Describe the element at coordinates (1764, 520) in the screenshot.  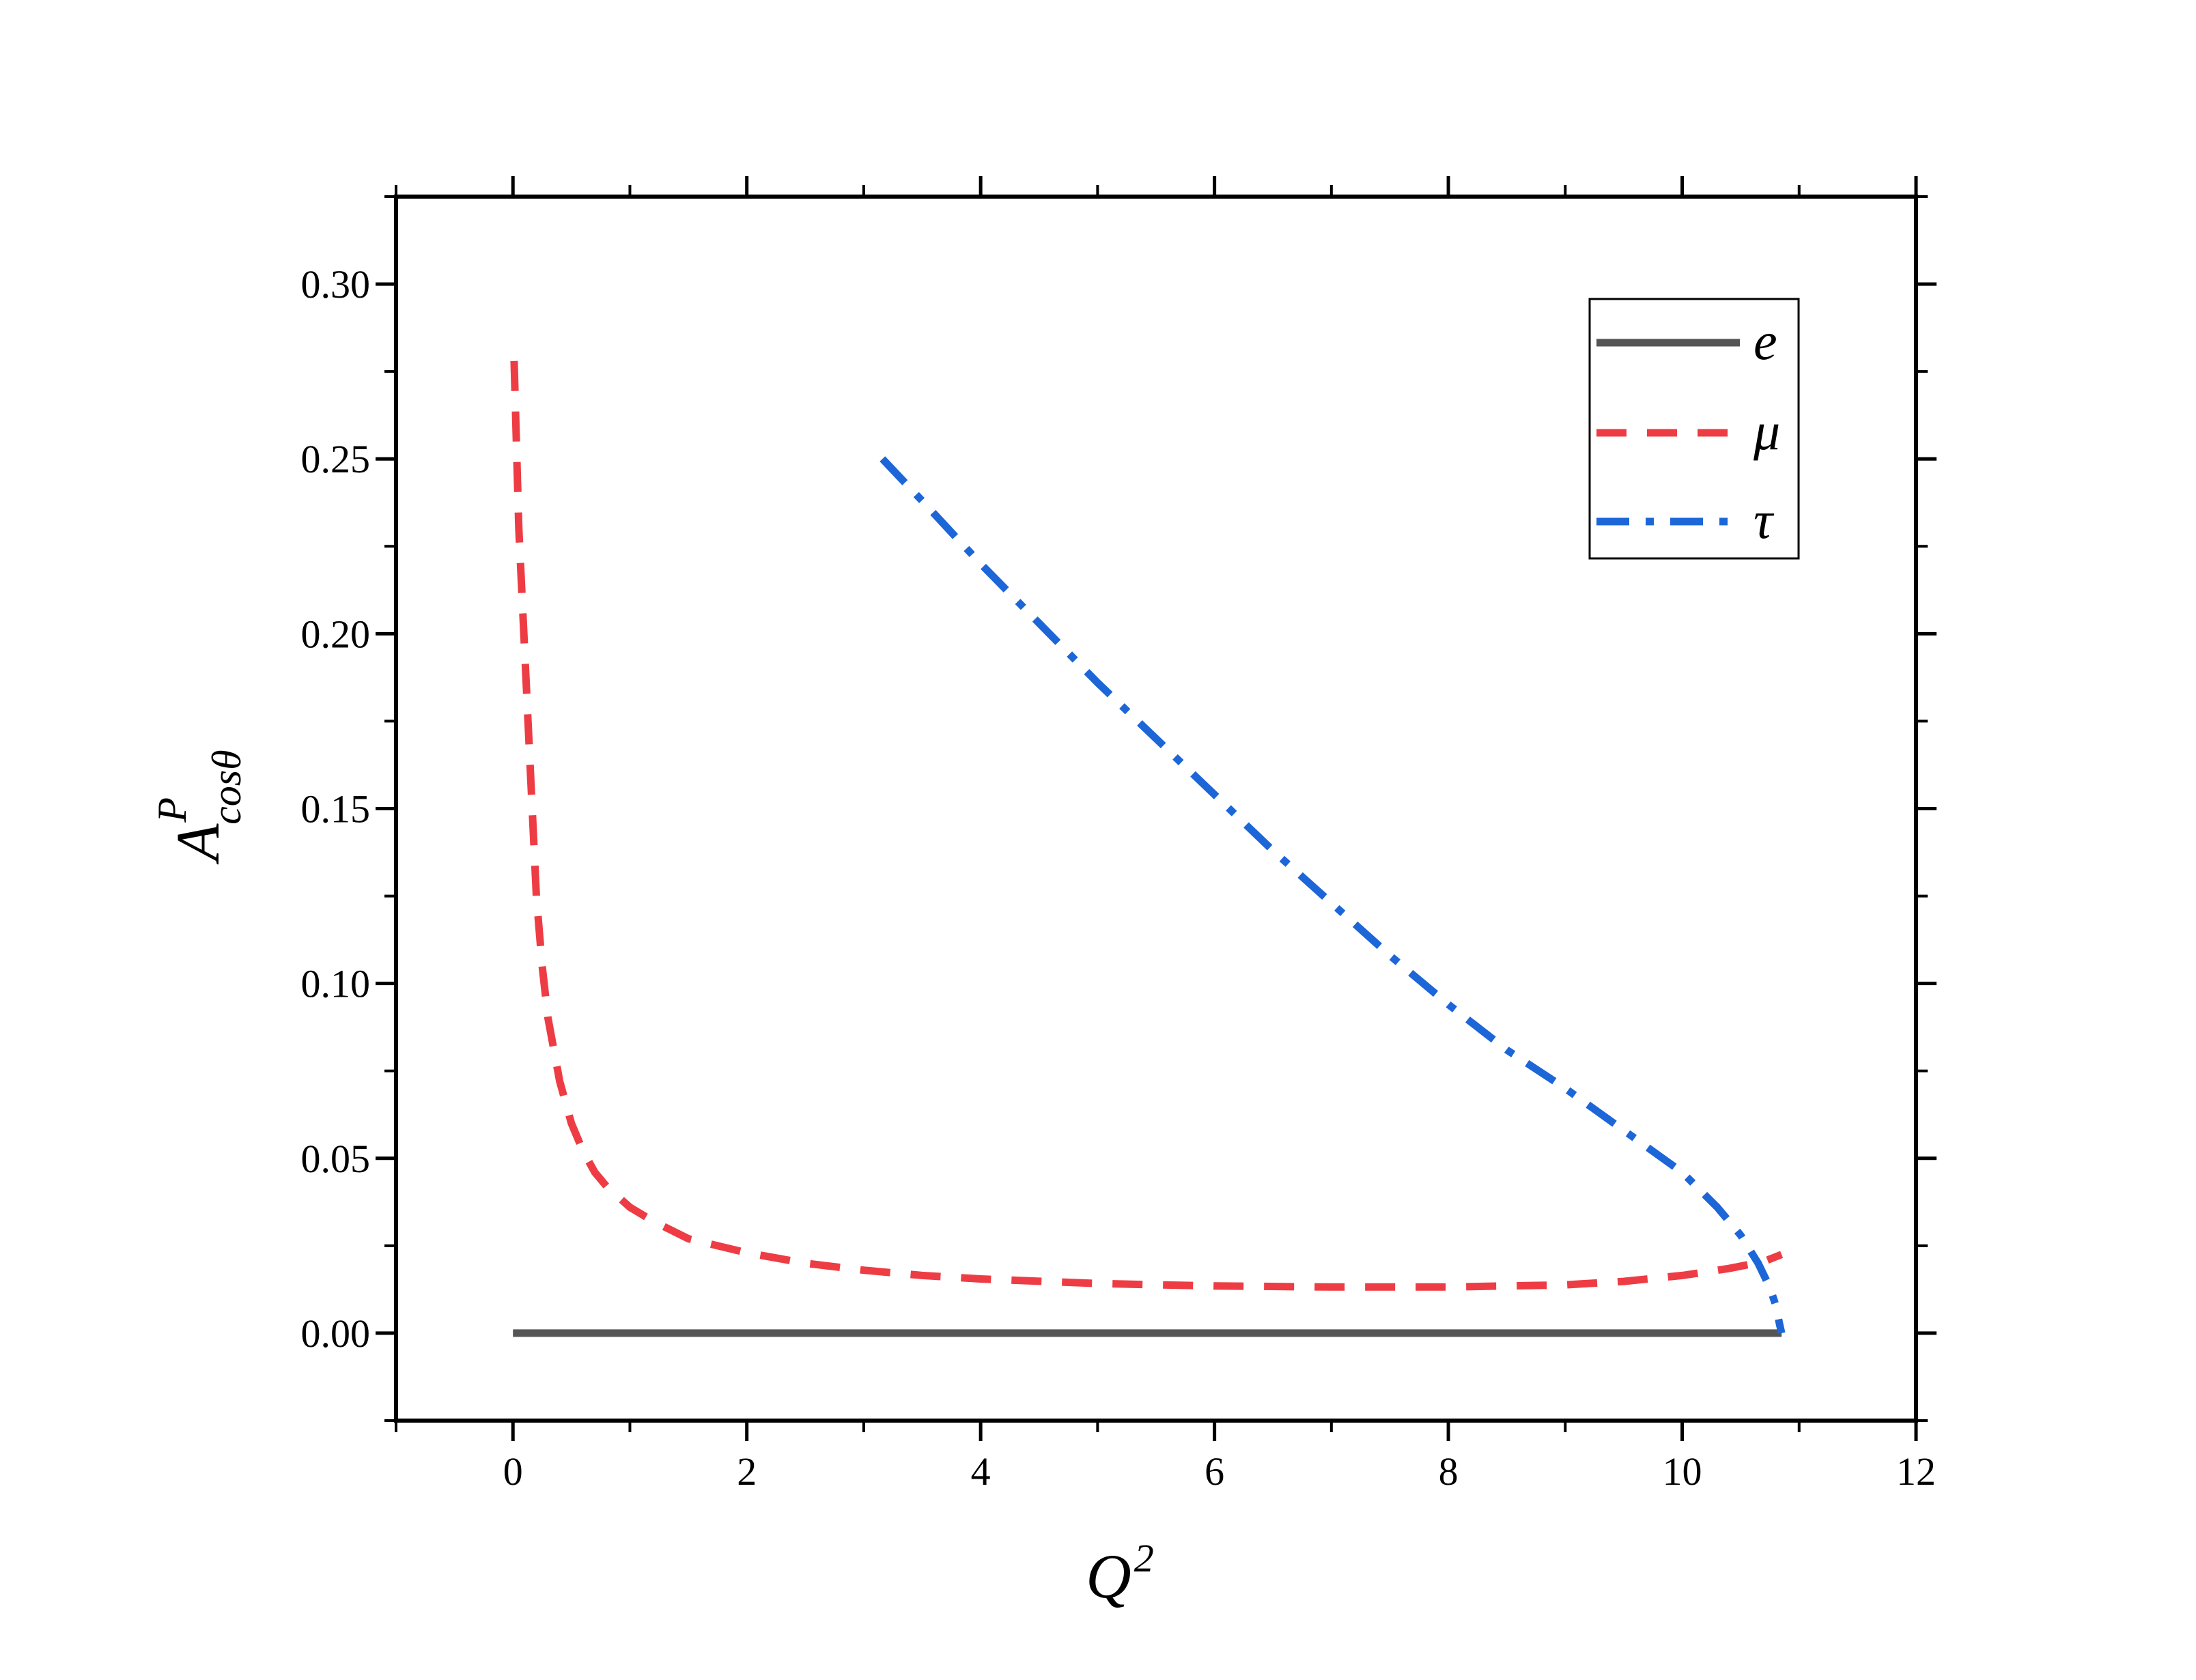
I see `legend-label-2: τ` at that location.